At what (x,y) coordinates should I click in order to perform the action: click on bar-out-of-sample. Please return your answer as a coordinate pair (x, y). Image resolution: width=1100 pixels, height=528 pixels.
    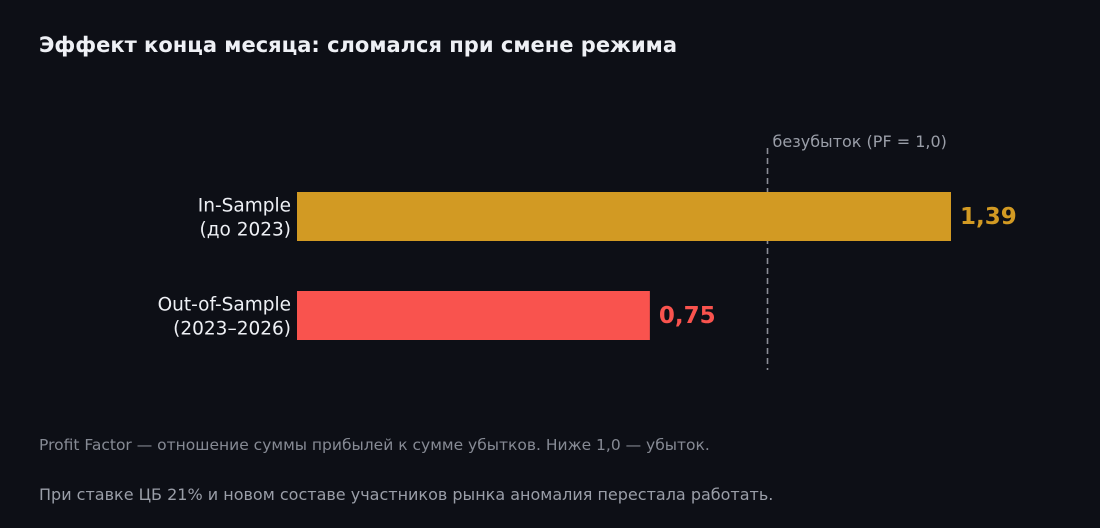
    Looking at the image, I should click on (473, 315).